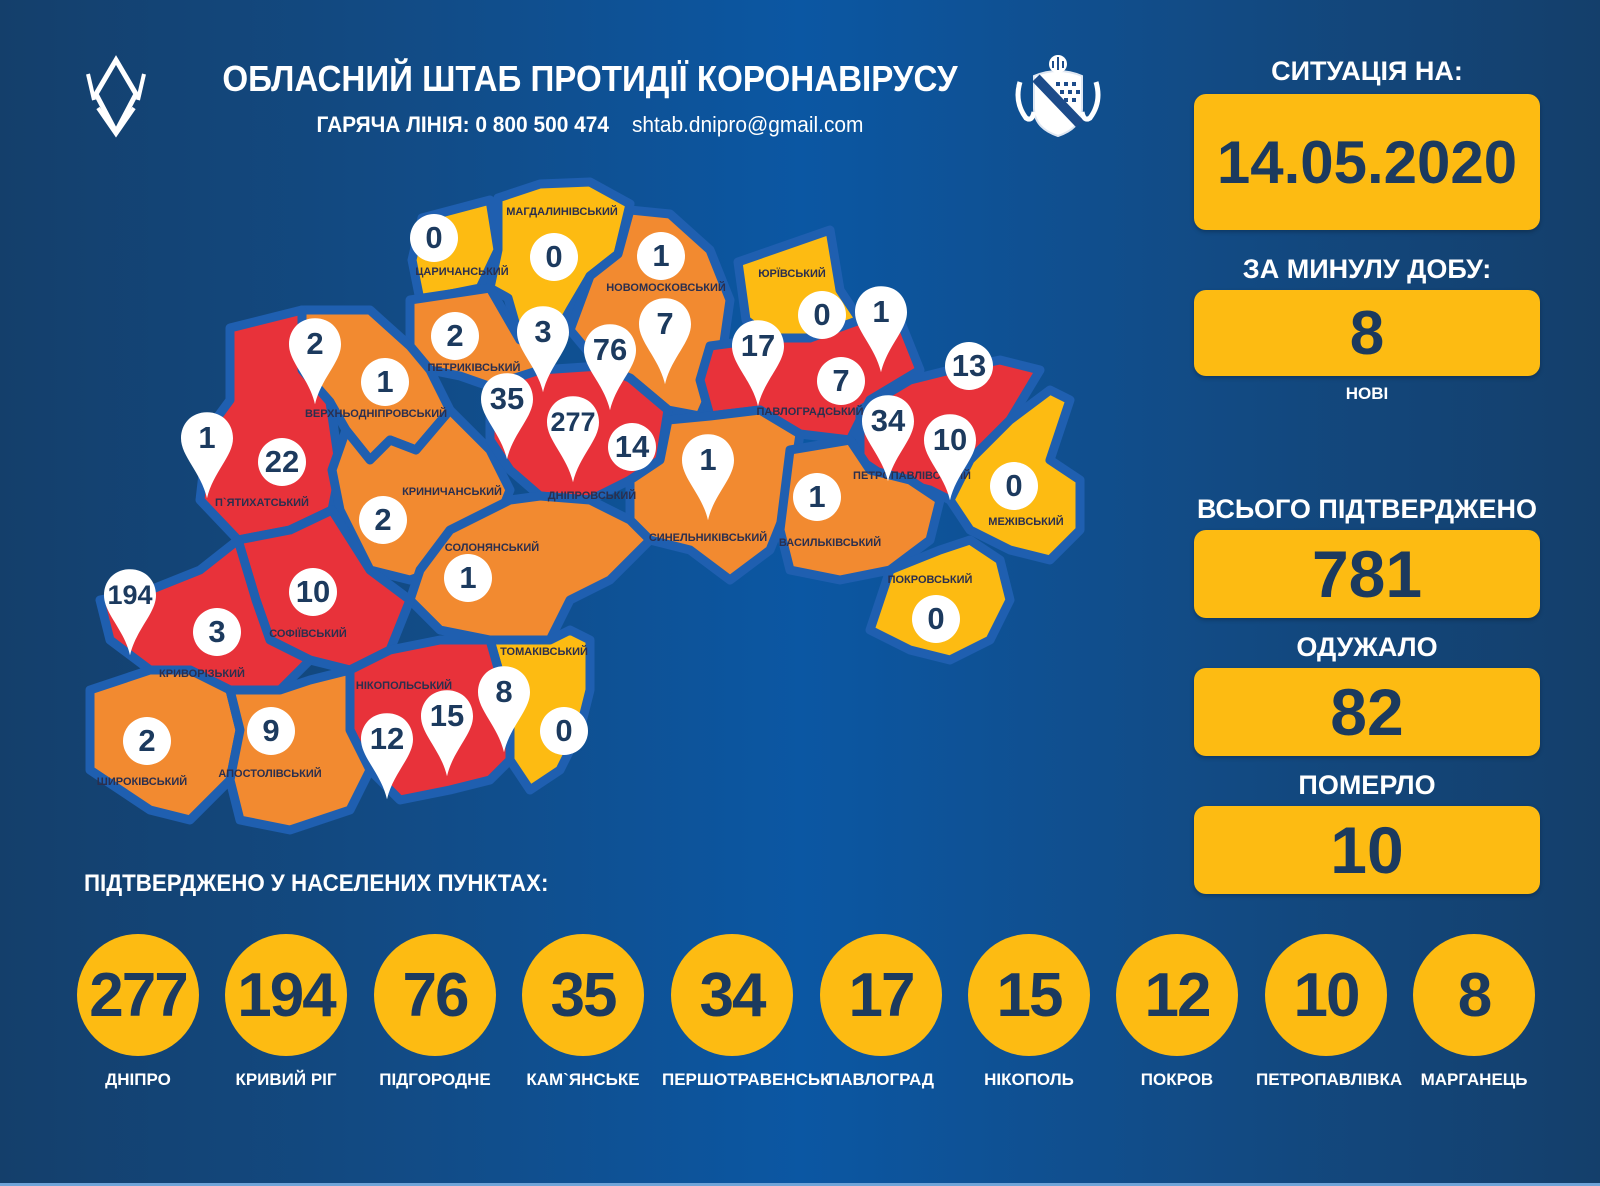  Describe the element at coordinates (950, 440) in the screenshot. I see `marker-value: 10` at that location.